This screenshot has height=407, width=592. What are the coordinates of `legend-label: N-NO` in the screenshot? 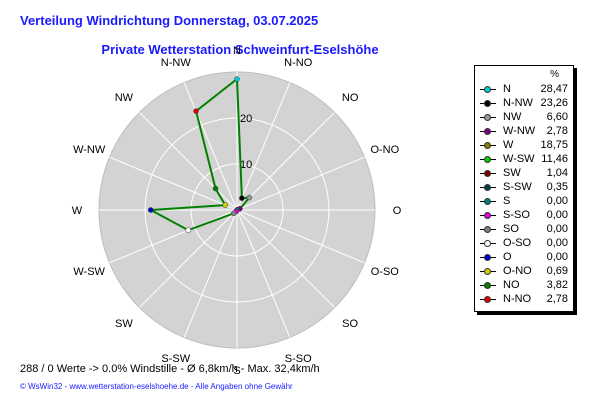 It's located at (517, 299).